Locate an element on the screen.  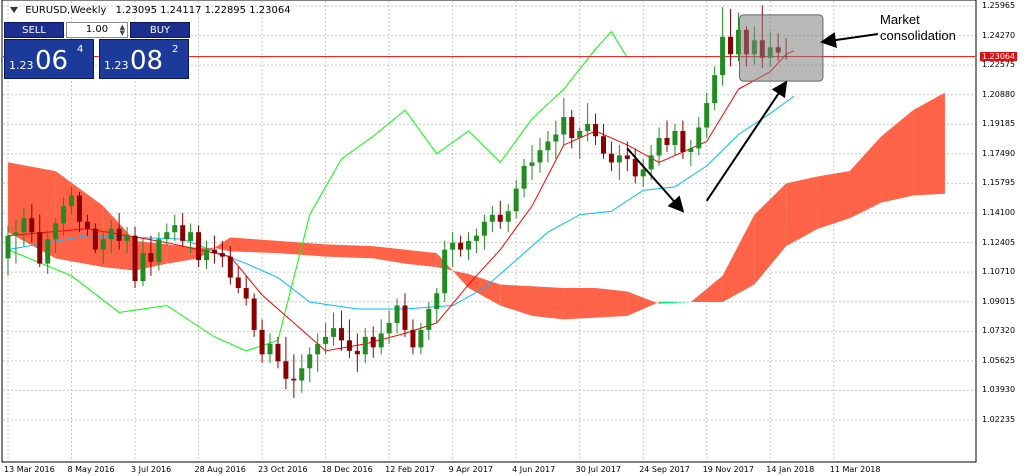
y-tick-label: 1.10710 is located at coordinates (999, 272).